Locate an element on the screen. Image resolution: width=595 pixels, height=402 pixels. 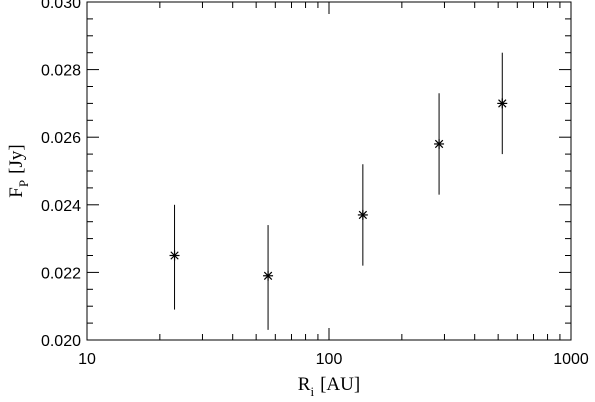
x-axis-label: Ri [AU] is located at coordinates (329, 386).